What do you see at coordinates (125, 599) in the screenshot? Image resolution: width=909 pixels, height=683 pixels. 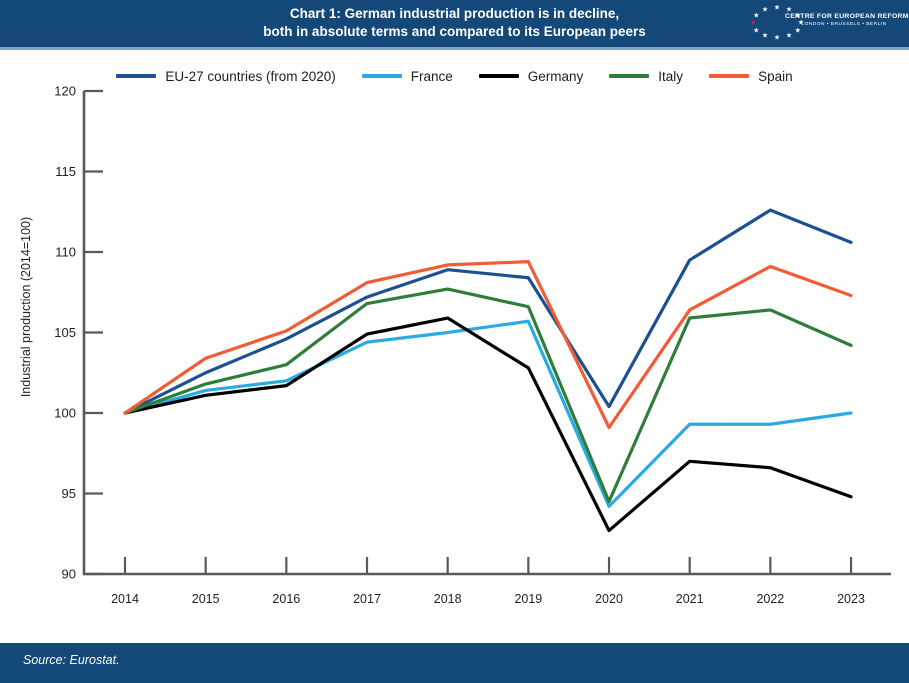 I see `x-tick-label: 2014` at bounding box center [125, 599].